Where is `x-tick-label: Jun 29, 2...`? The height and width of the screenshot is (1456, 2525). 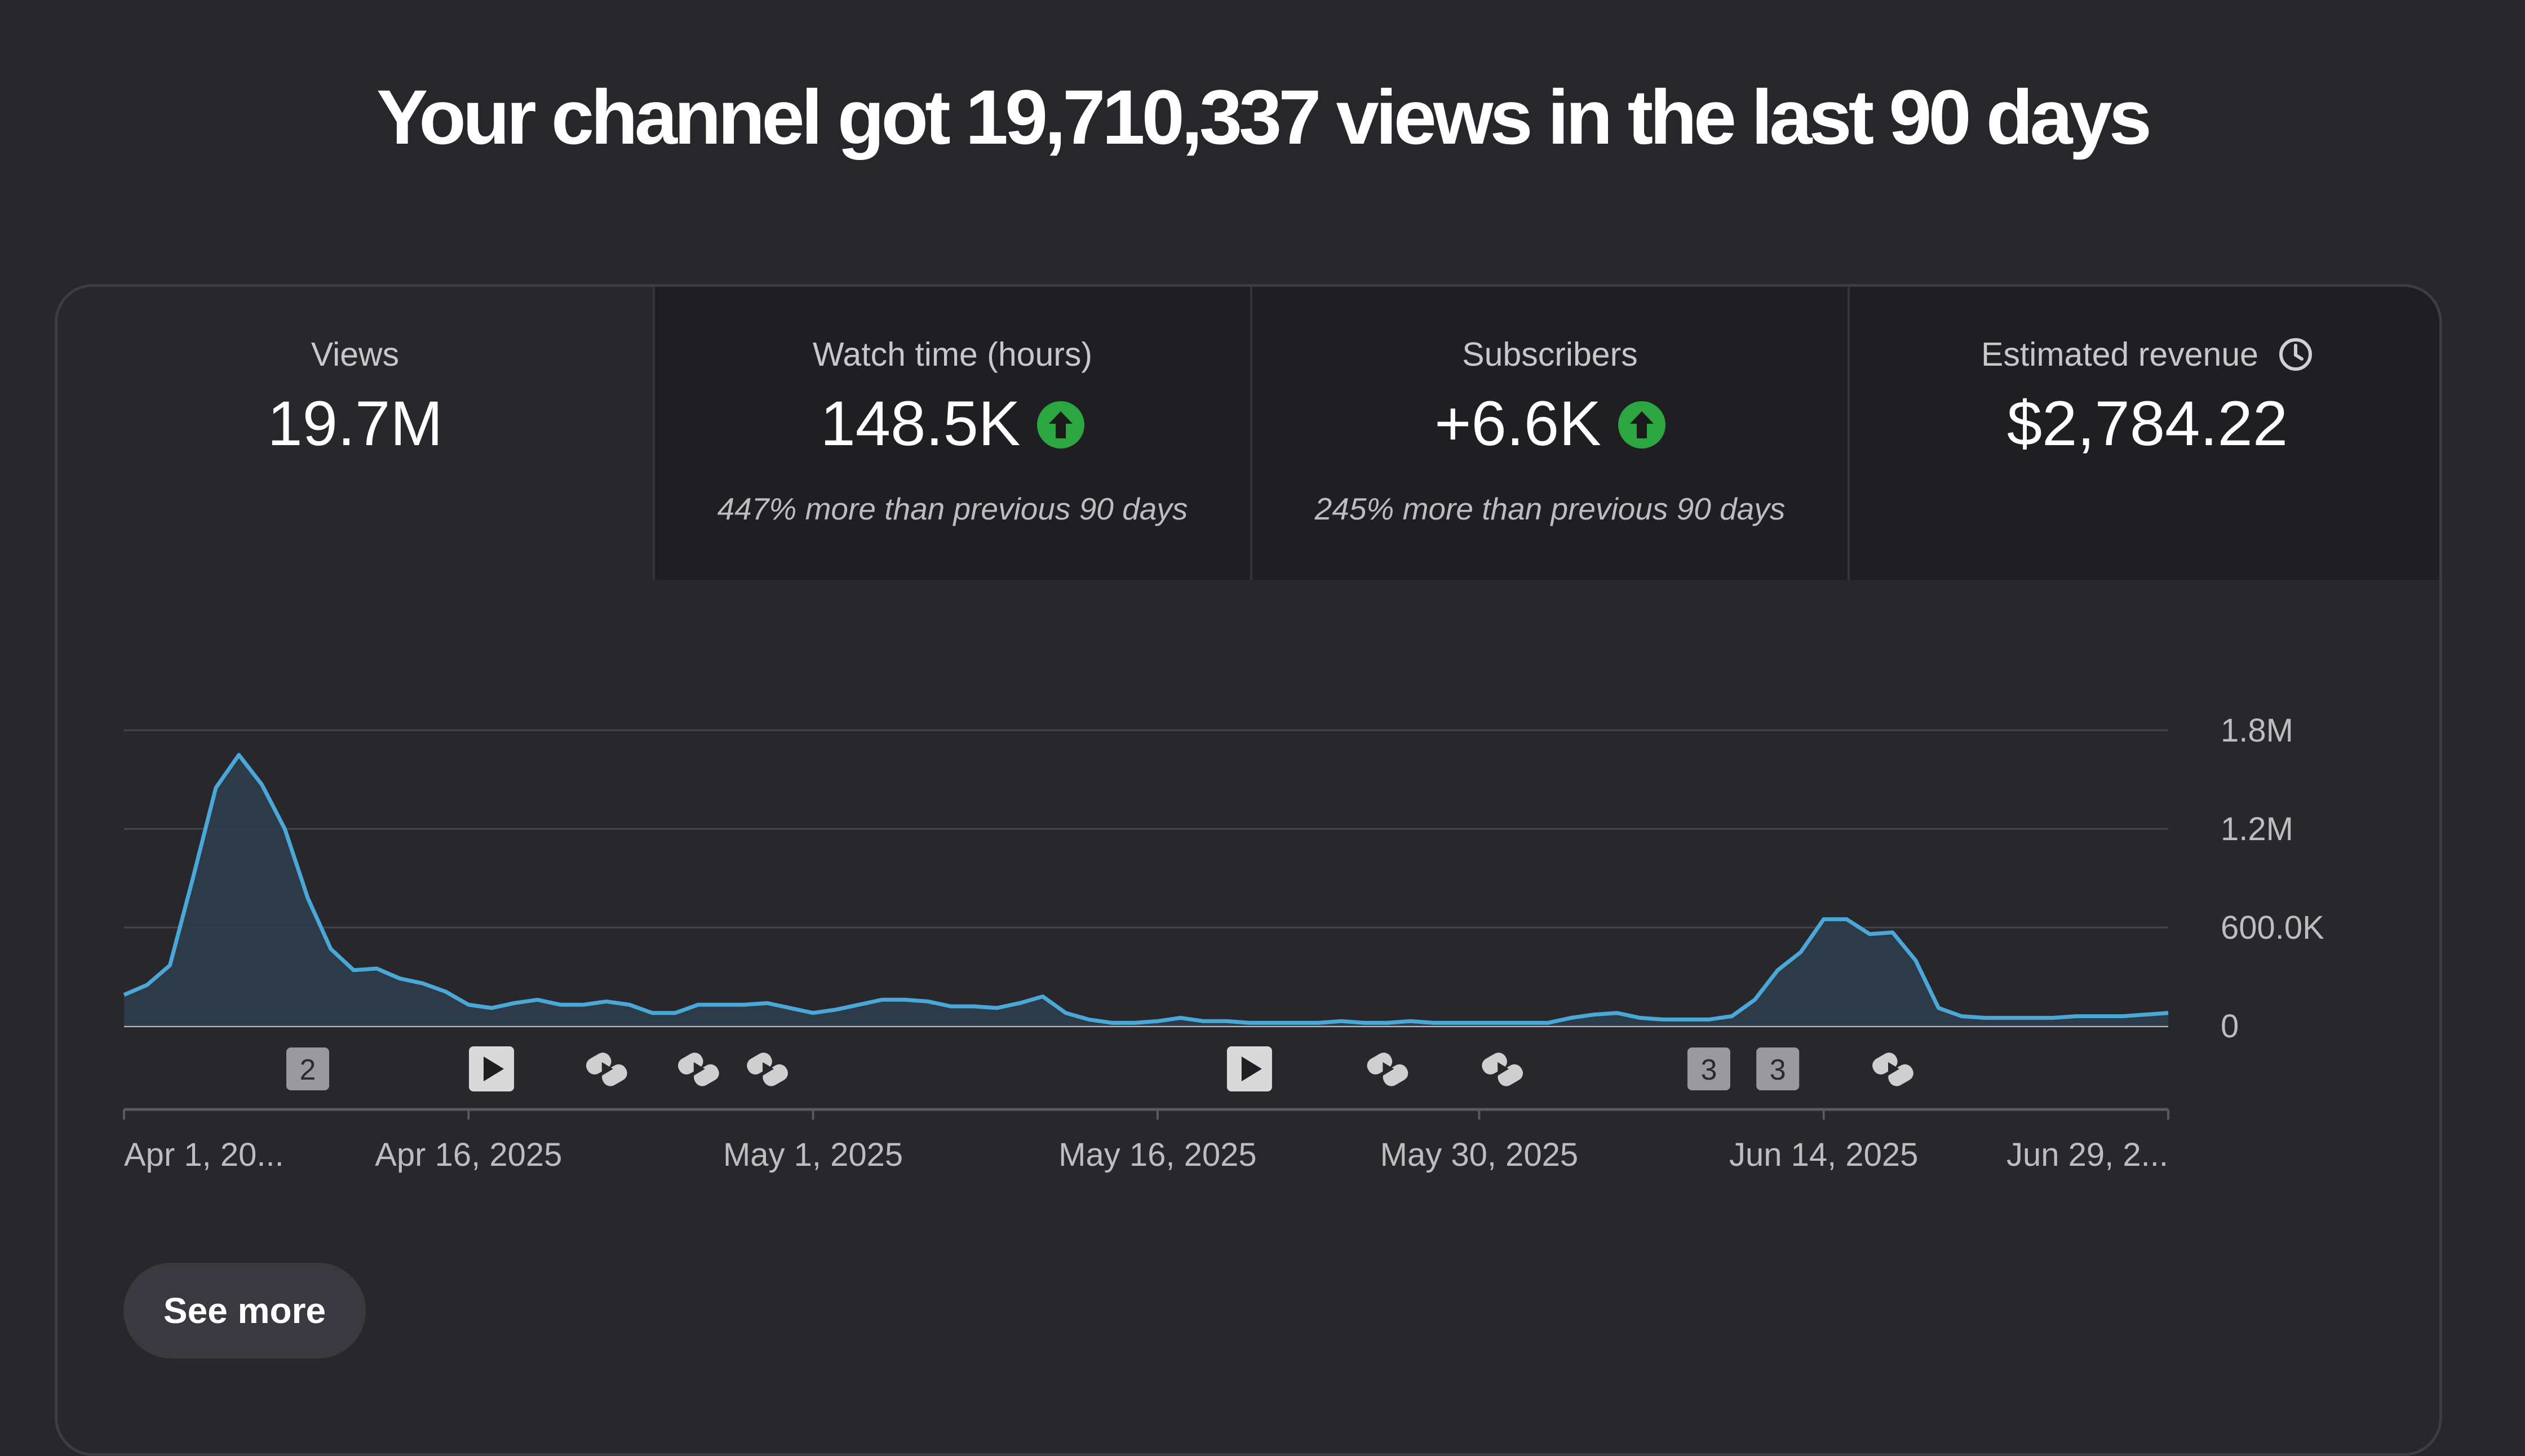 x-tick-label: Jun 29, 2... is located at coordinates (2087, 1155).